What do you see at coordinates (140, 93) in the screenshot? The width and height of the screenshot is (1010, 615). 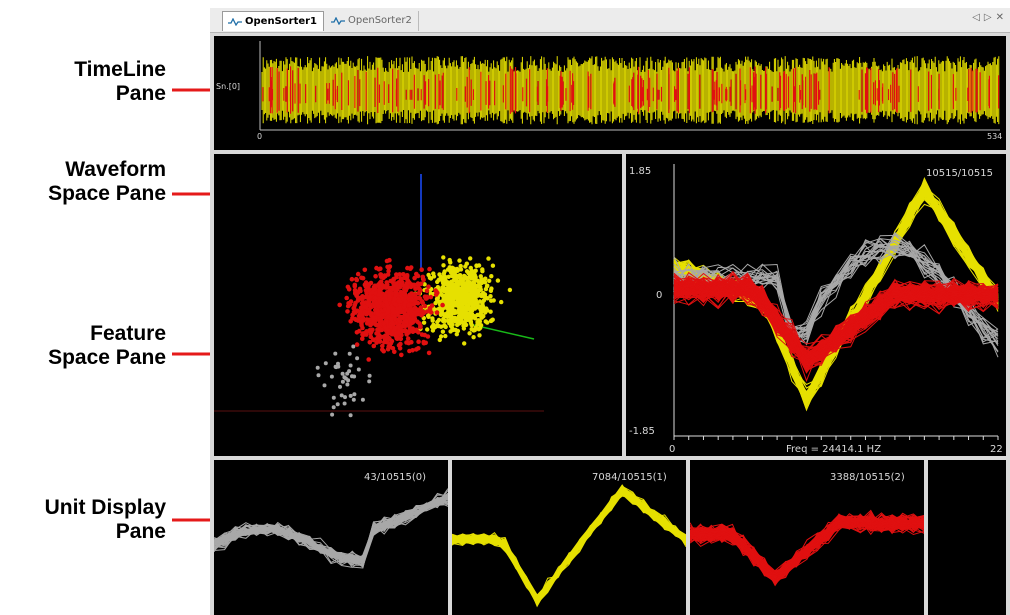 I see `annotation-timeline-line2: Pane` at bounding box center [140, 93].